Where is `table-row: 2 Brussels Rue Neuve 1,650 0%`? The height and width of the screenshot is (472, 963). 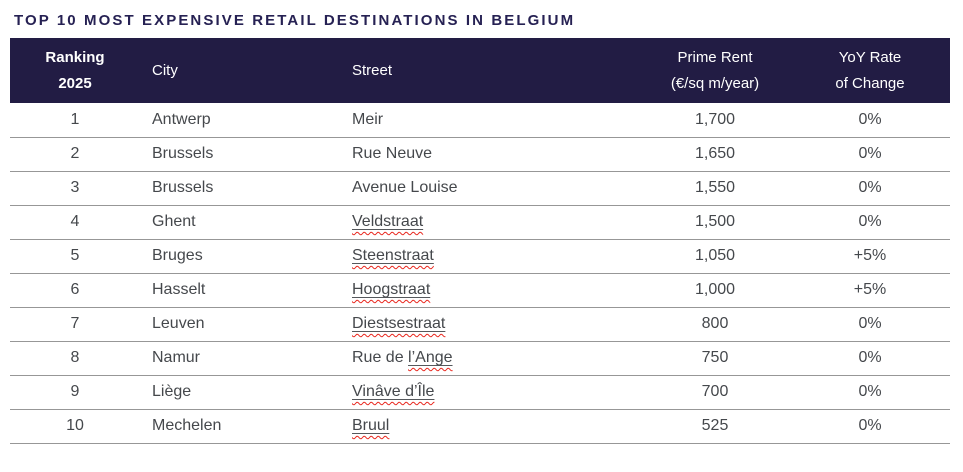 table-row: 2 Brussels Rue Neuve 1,650 0% is located at coordinates (480, 154).